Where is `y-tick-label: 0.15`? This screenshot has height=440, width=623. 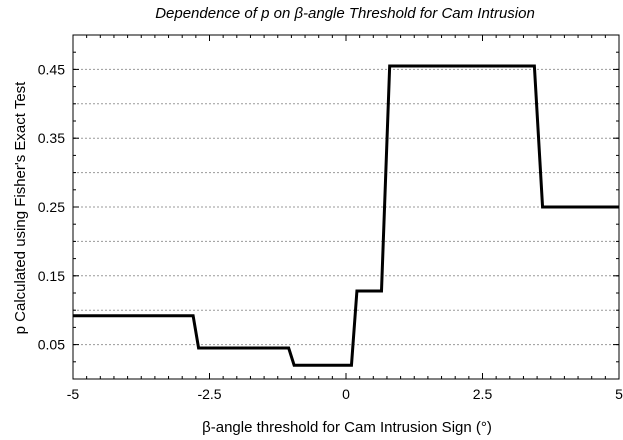
y-tick-label: 0.15 is located at coordinates (51, 276).